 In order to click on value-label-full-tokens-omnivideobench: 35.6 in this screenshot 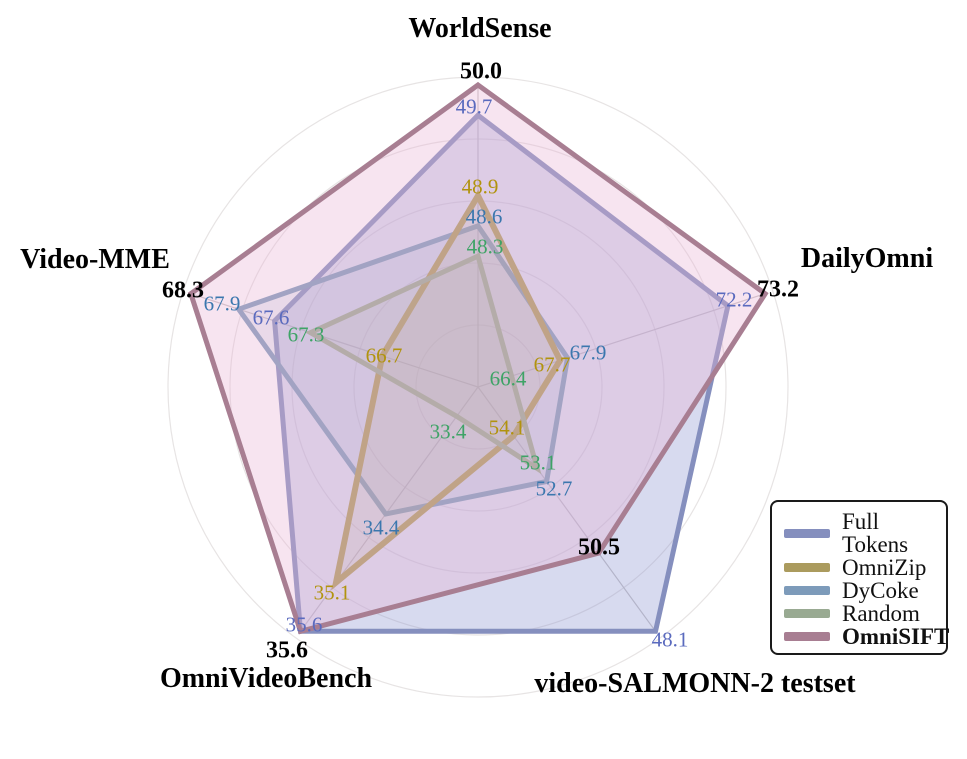, I will do `click(304, 624)`.